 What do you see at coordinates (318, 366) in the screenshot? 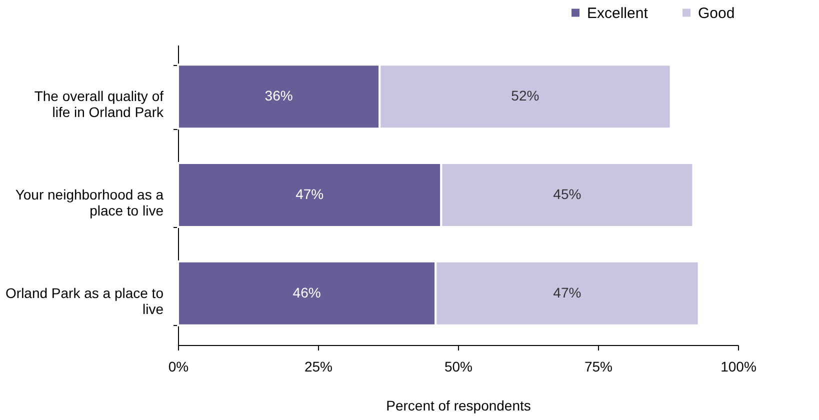
I see `x-tick-label: 25%` at bounding box center [318, 366].